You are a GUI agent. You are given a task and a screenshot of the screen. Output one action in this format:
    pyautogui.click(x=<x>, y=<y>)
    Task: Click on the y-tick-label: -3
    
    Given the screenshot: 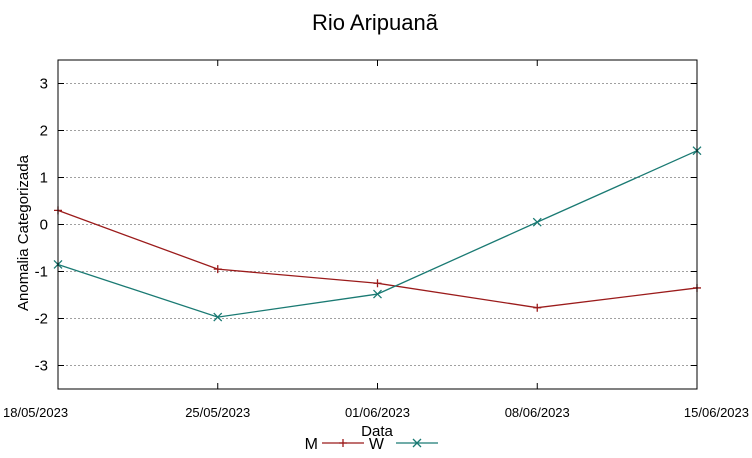 What is the action you would take?
    pyautogui.click(x=41, y=366)
    